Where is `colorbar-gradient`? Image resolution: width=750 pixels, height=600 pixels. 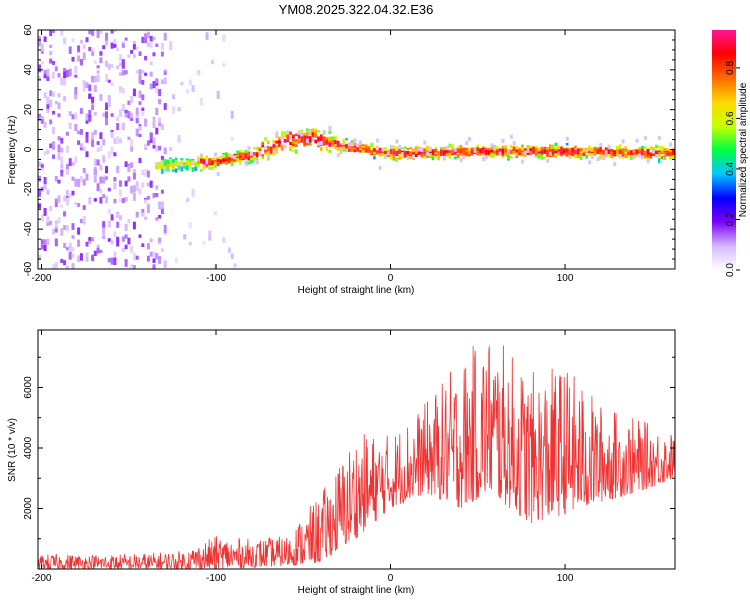
colorbar-gradient is located at coordinates (724, 150).